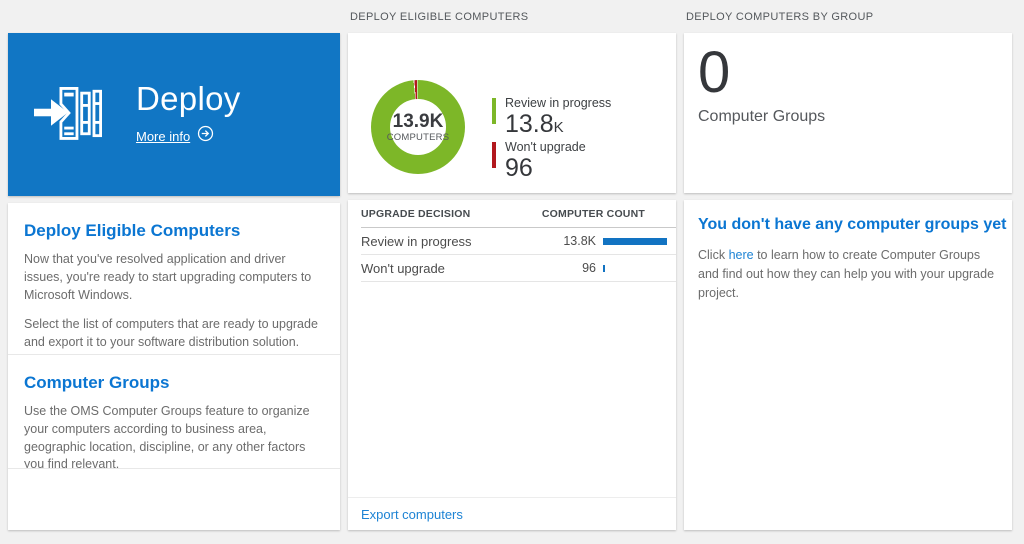 Image resolution: width=1024 pixels, height=544 pixels. Describe the element at coordinates (518, 268) in the screenshot. I see `table-row: Won't upgrade 96` at that location.